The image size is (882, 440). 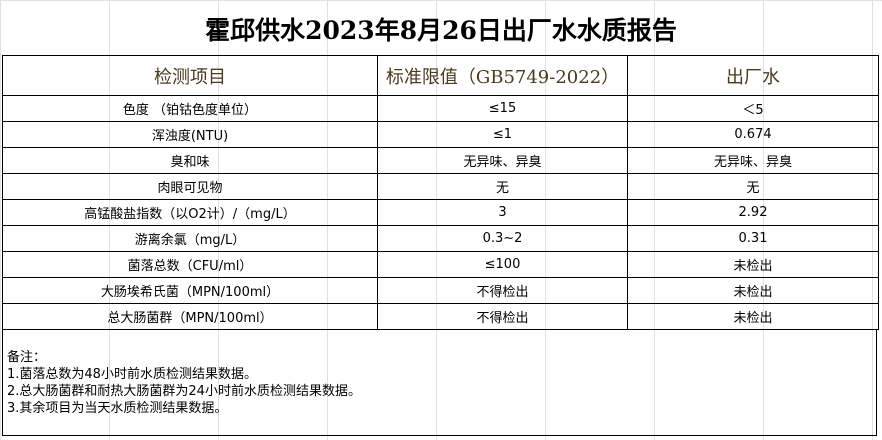 What do you see at coordinates (502, 160) in the screenshot?
I see `standard-cell: 无异味、异臭` at bounding box center [502, 160].